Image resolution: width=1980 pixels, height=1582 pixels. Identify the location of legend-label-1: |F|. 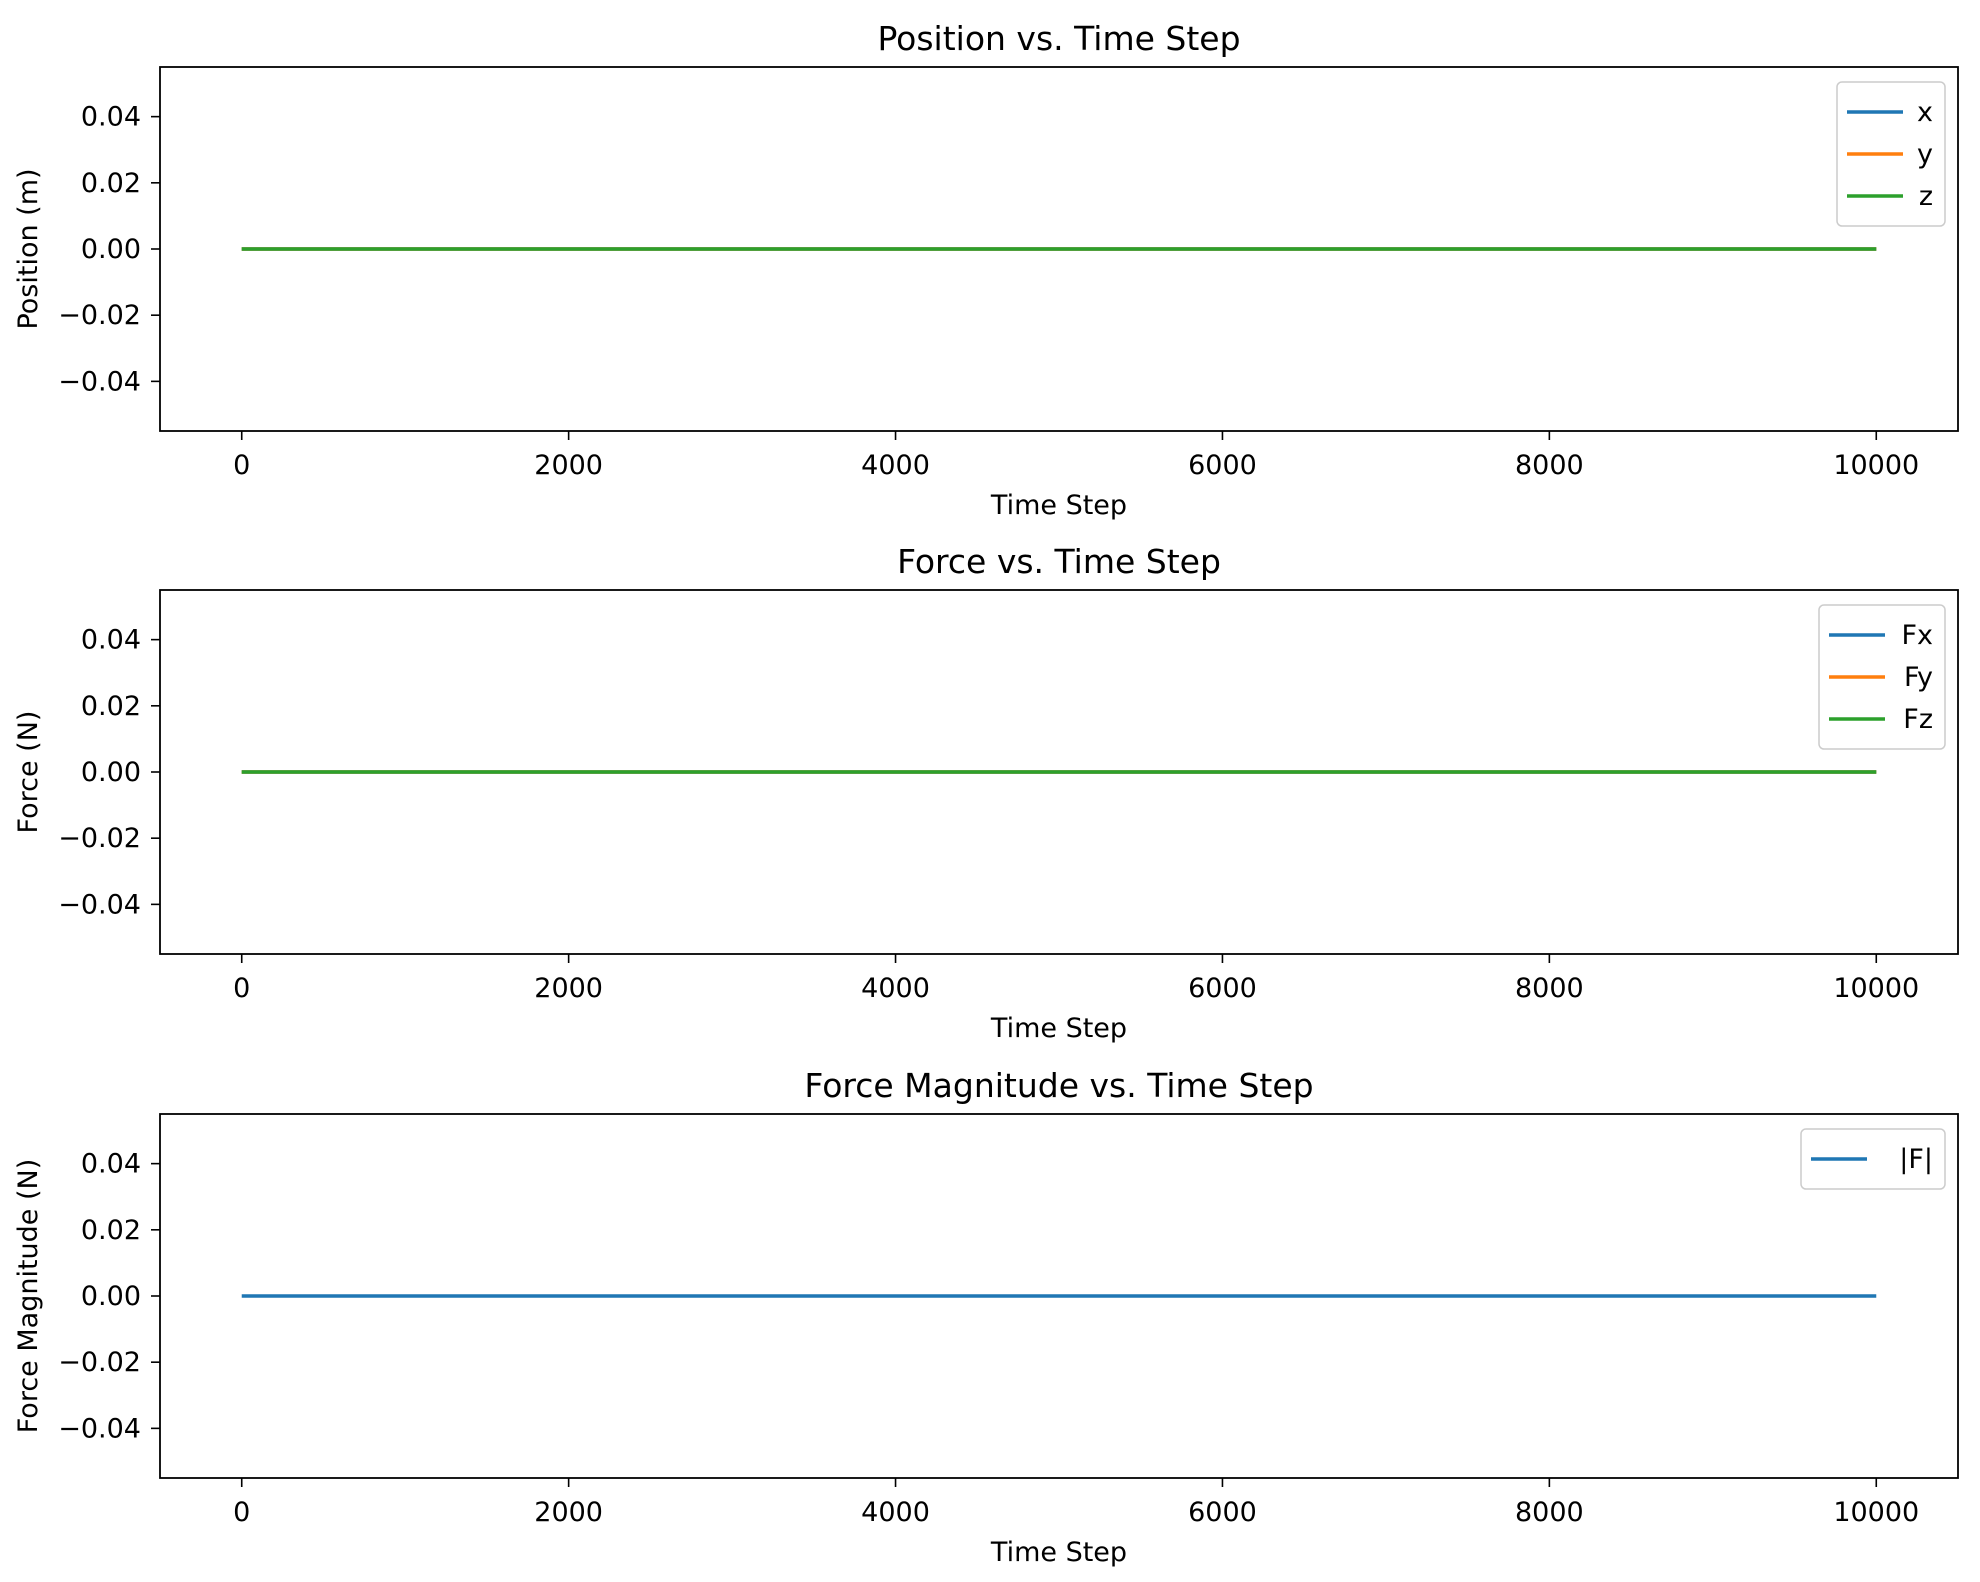
(1916, 1159).